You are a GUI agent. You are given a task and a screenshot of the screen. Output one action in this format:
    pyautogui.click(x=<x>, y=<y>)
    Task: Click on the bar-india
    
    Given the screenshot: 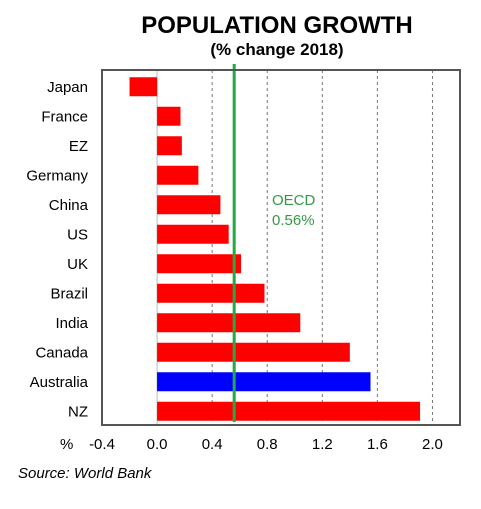 What is the action you would take?
    pyautogui.click(x=229, y=323)
    